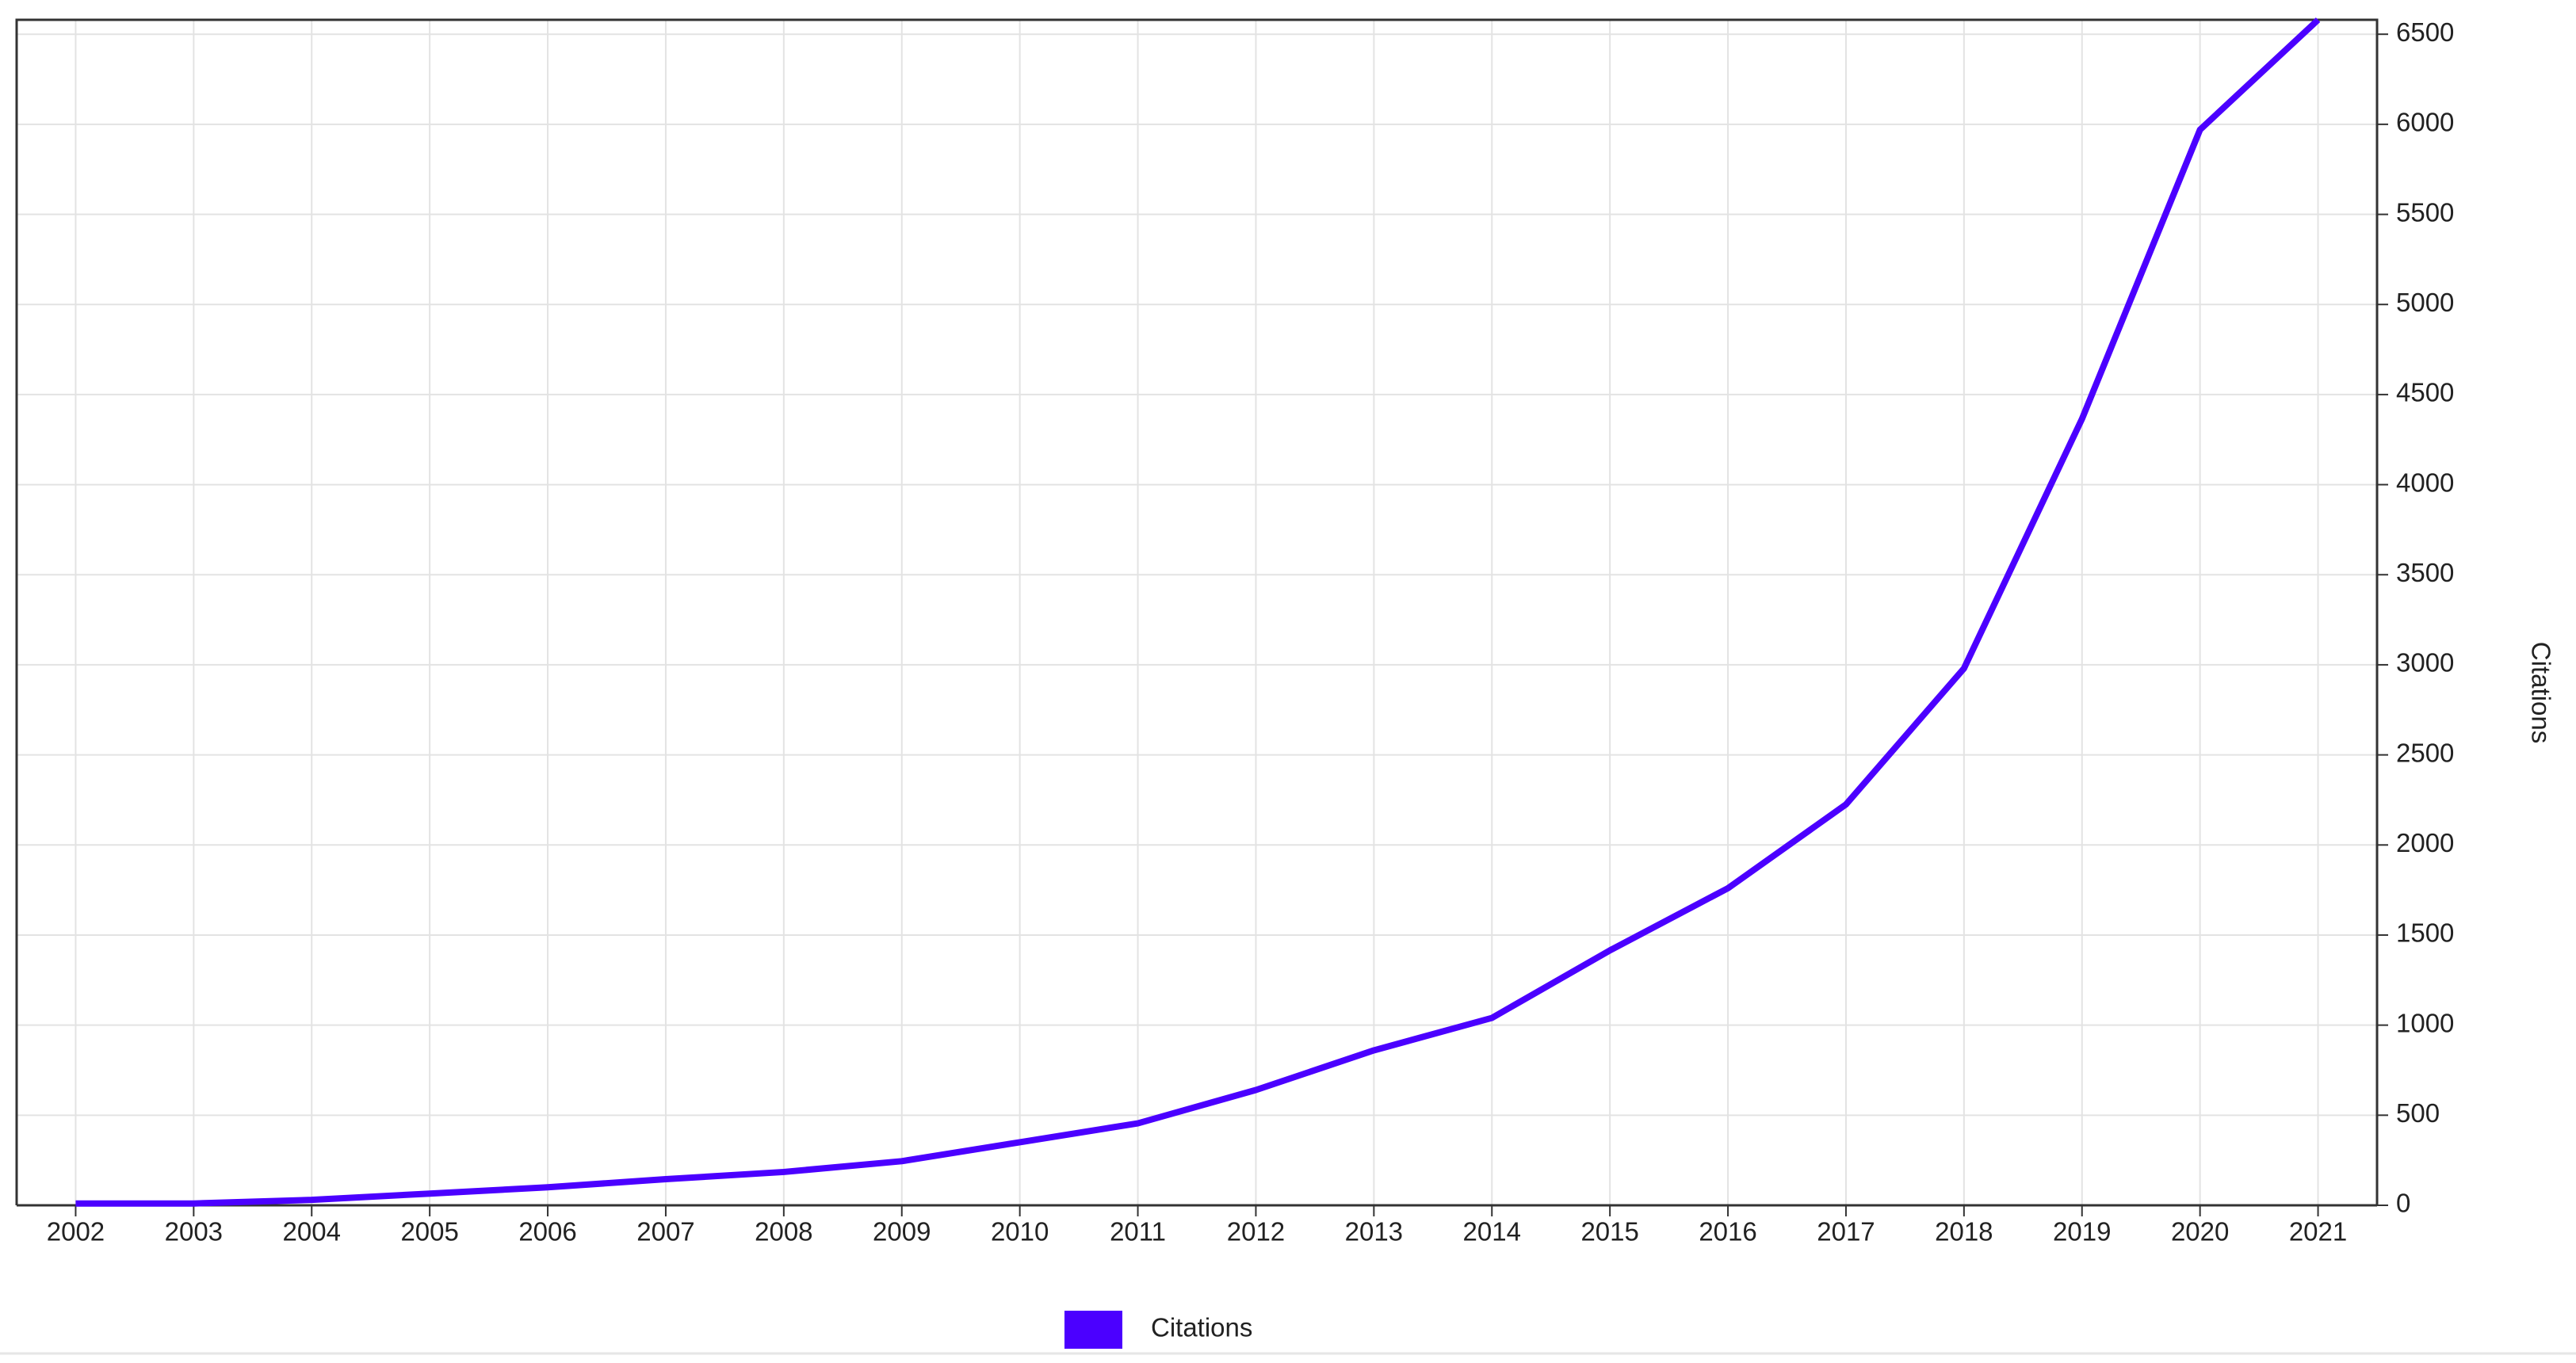  Describe the element at coordinates (2425, 573) in the screenshot. I see `y-tick-label: 3500` at that location.